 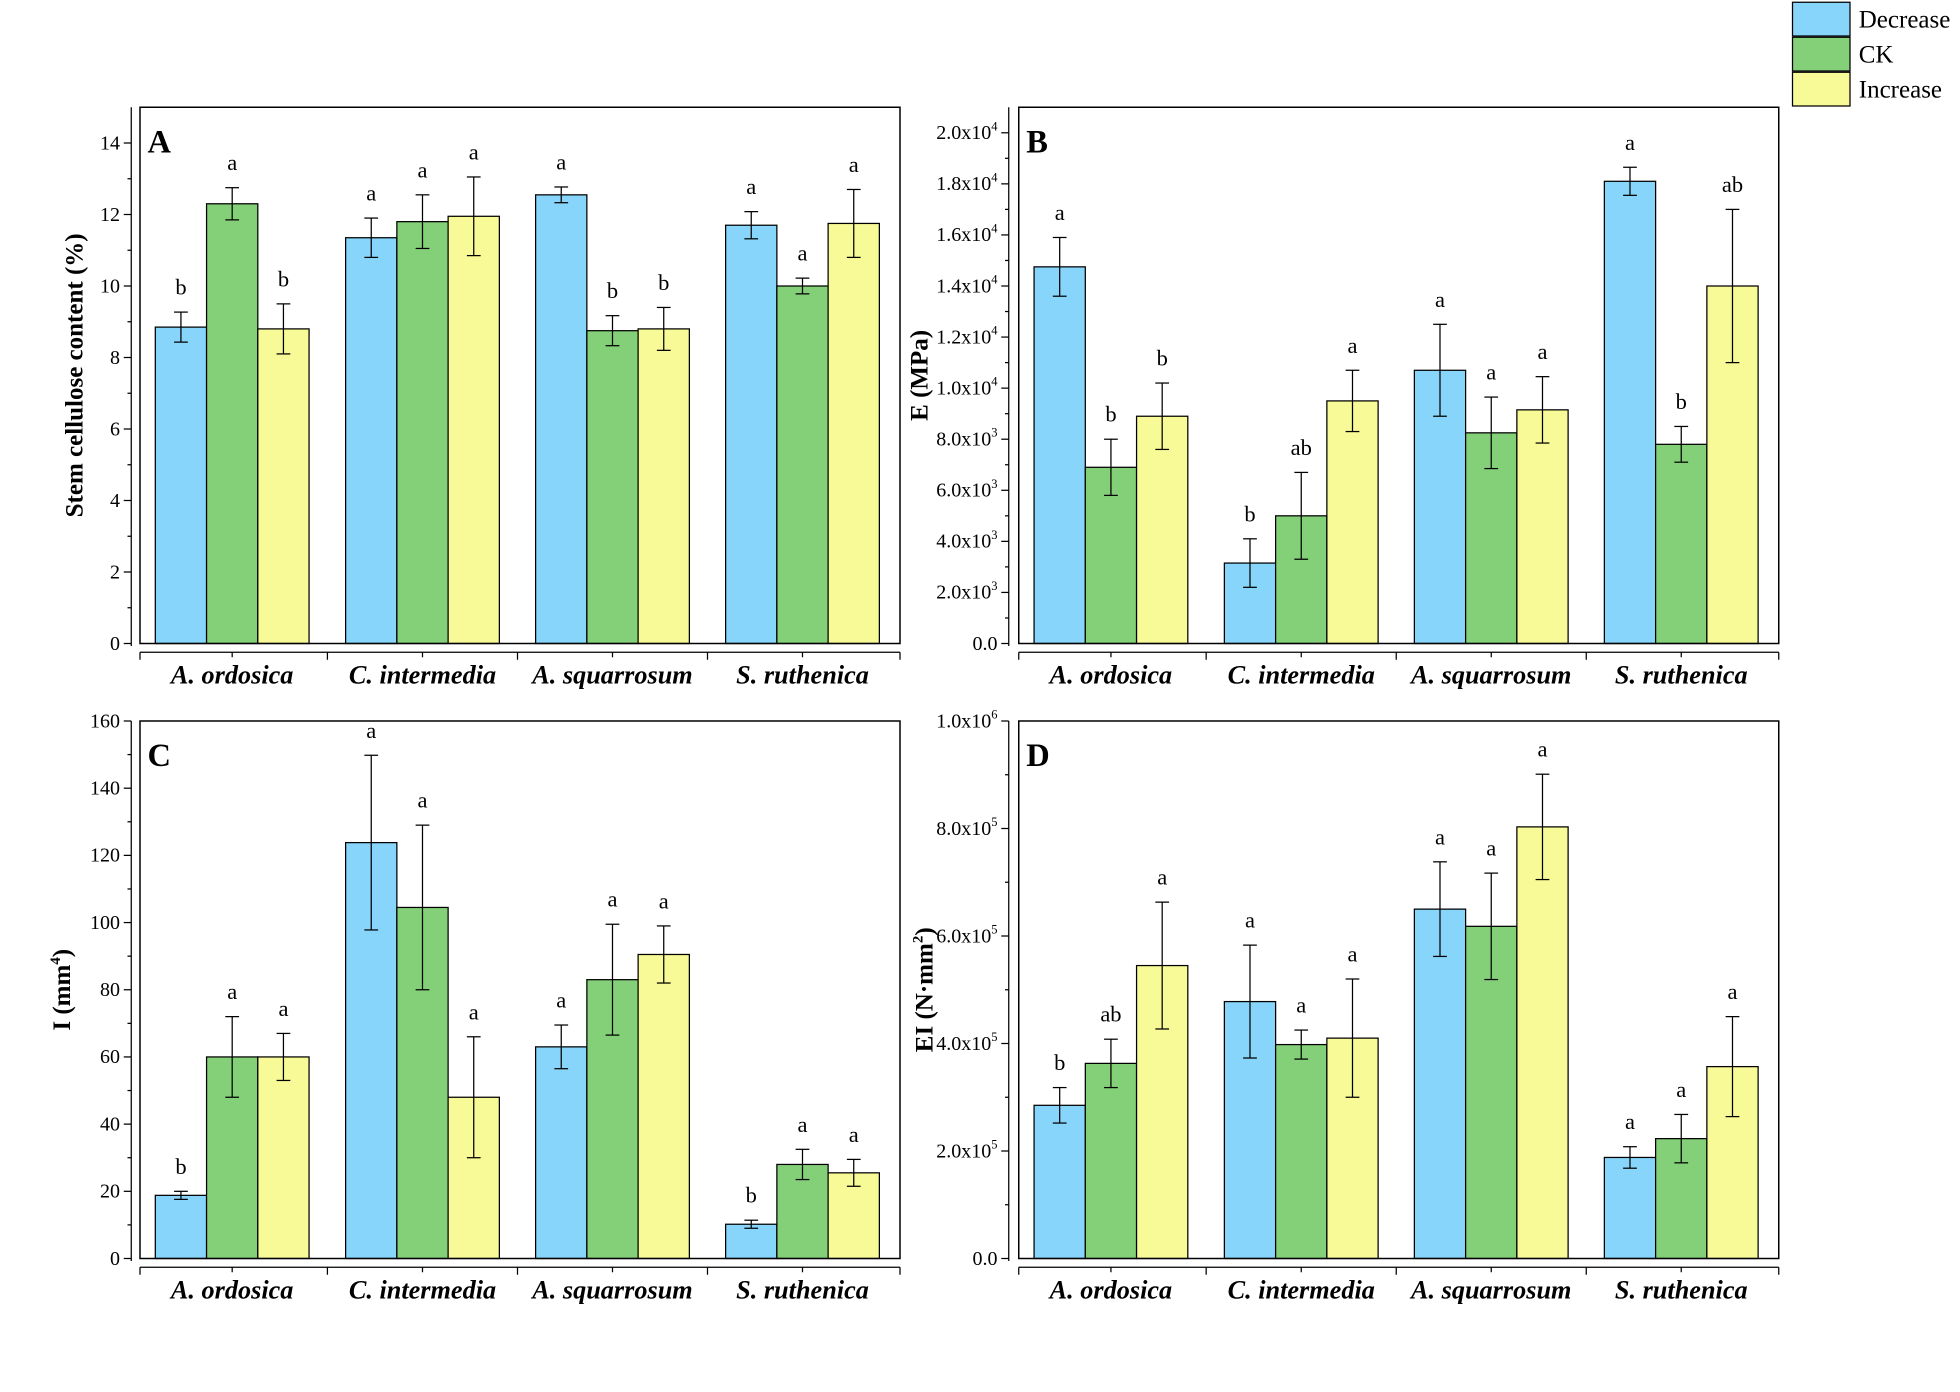 What do you see at coordinates (966, 1150) in the screenshot?
I see `y-tick-label: 2.0x10⁵` at bounding box center [966, 1150].